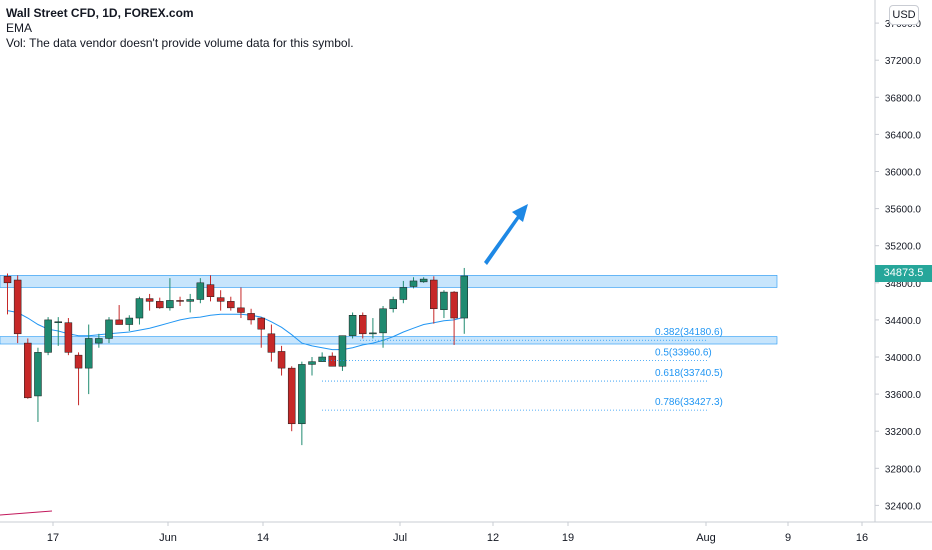  What do you see at coordinates (389, 281) in the screenshot?
I see `resistance-zone` at bounding box center [389, 281].